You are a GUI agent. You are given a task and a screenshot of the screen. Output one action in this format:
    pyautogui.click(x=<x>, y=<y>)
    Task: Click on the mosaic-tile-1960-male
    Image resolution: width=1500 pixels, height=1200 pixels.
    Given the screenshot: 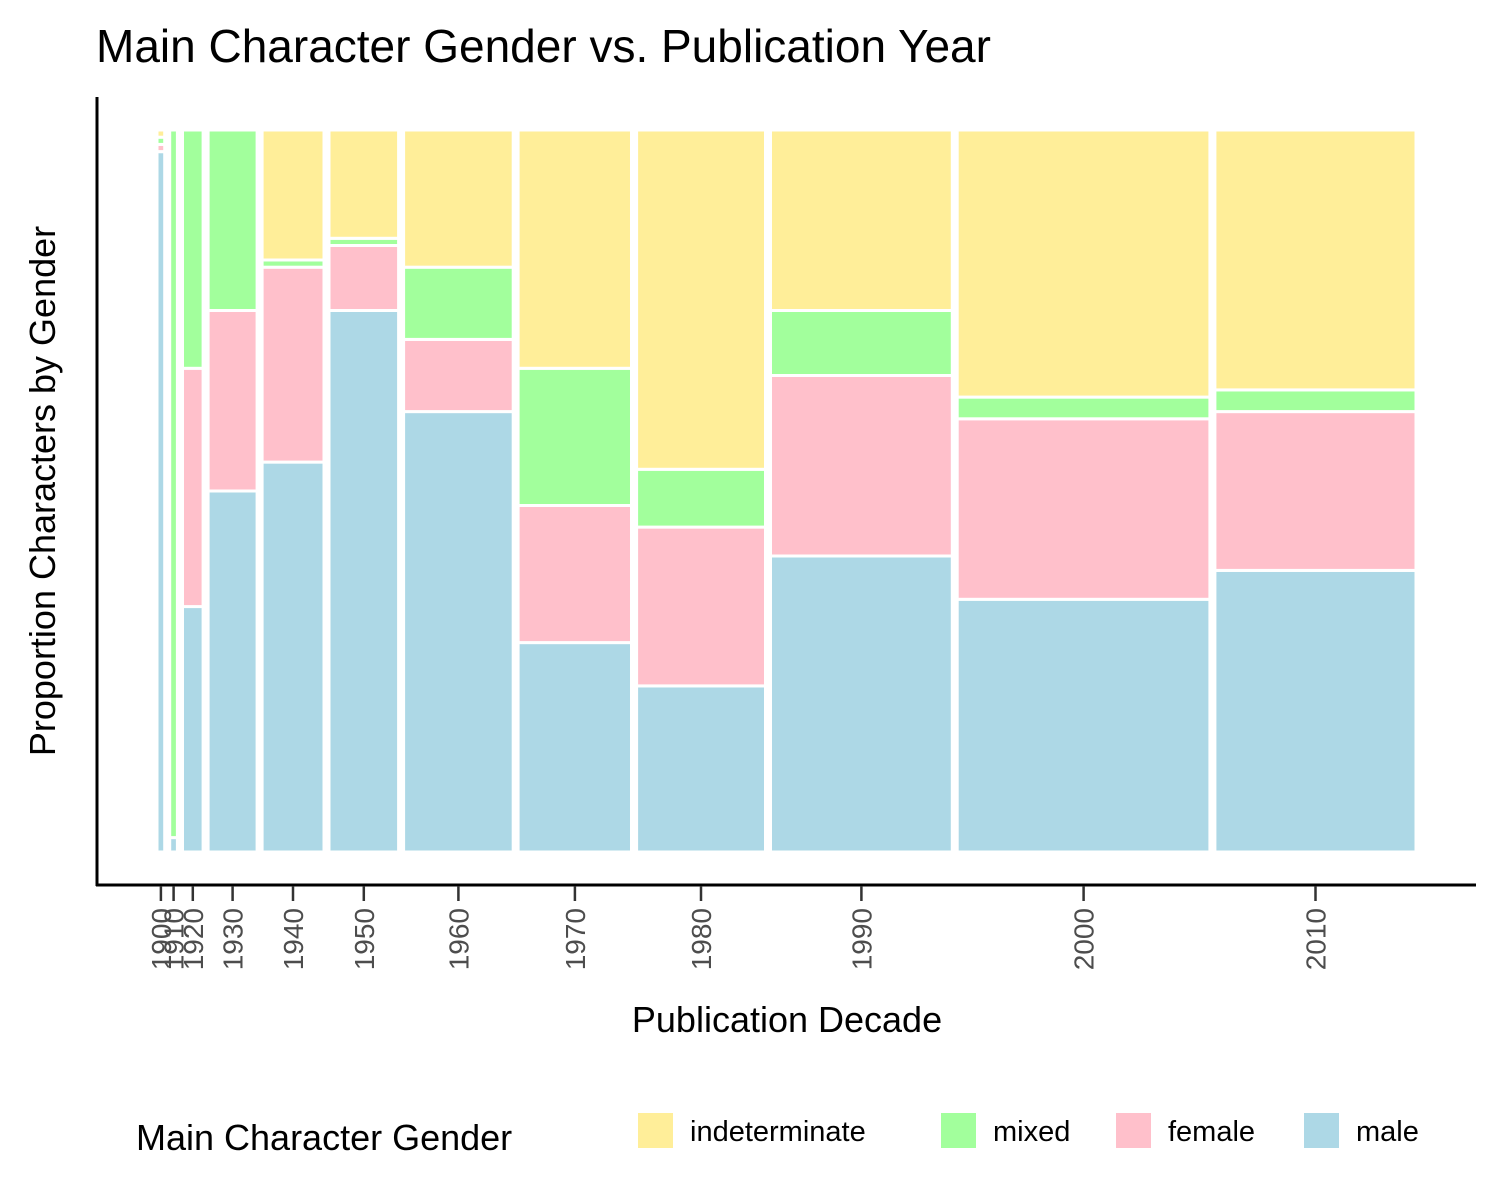 What is the action you would take?
    pyautogui.click(x=458, y=632)
    